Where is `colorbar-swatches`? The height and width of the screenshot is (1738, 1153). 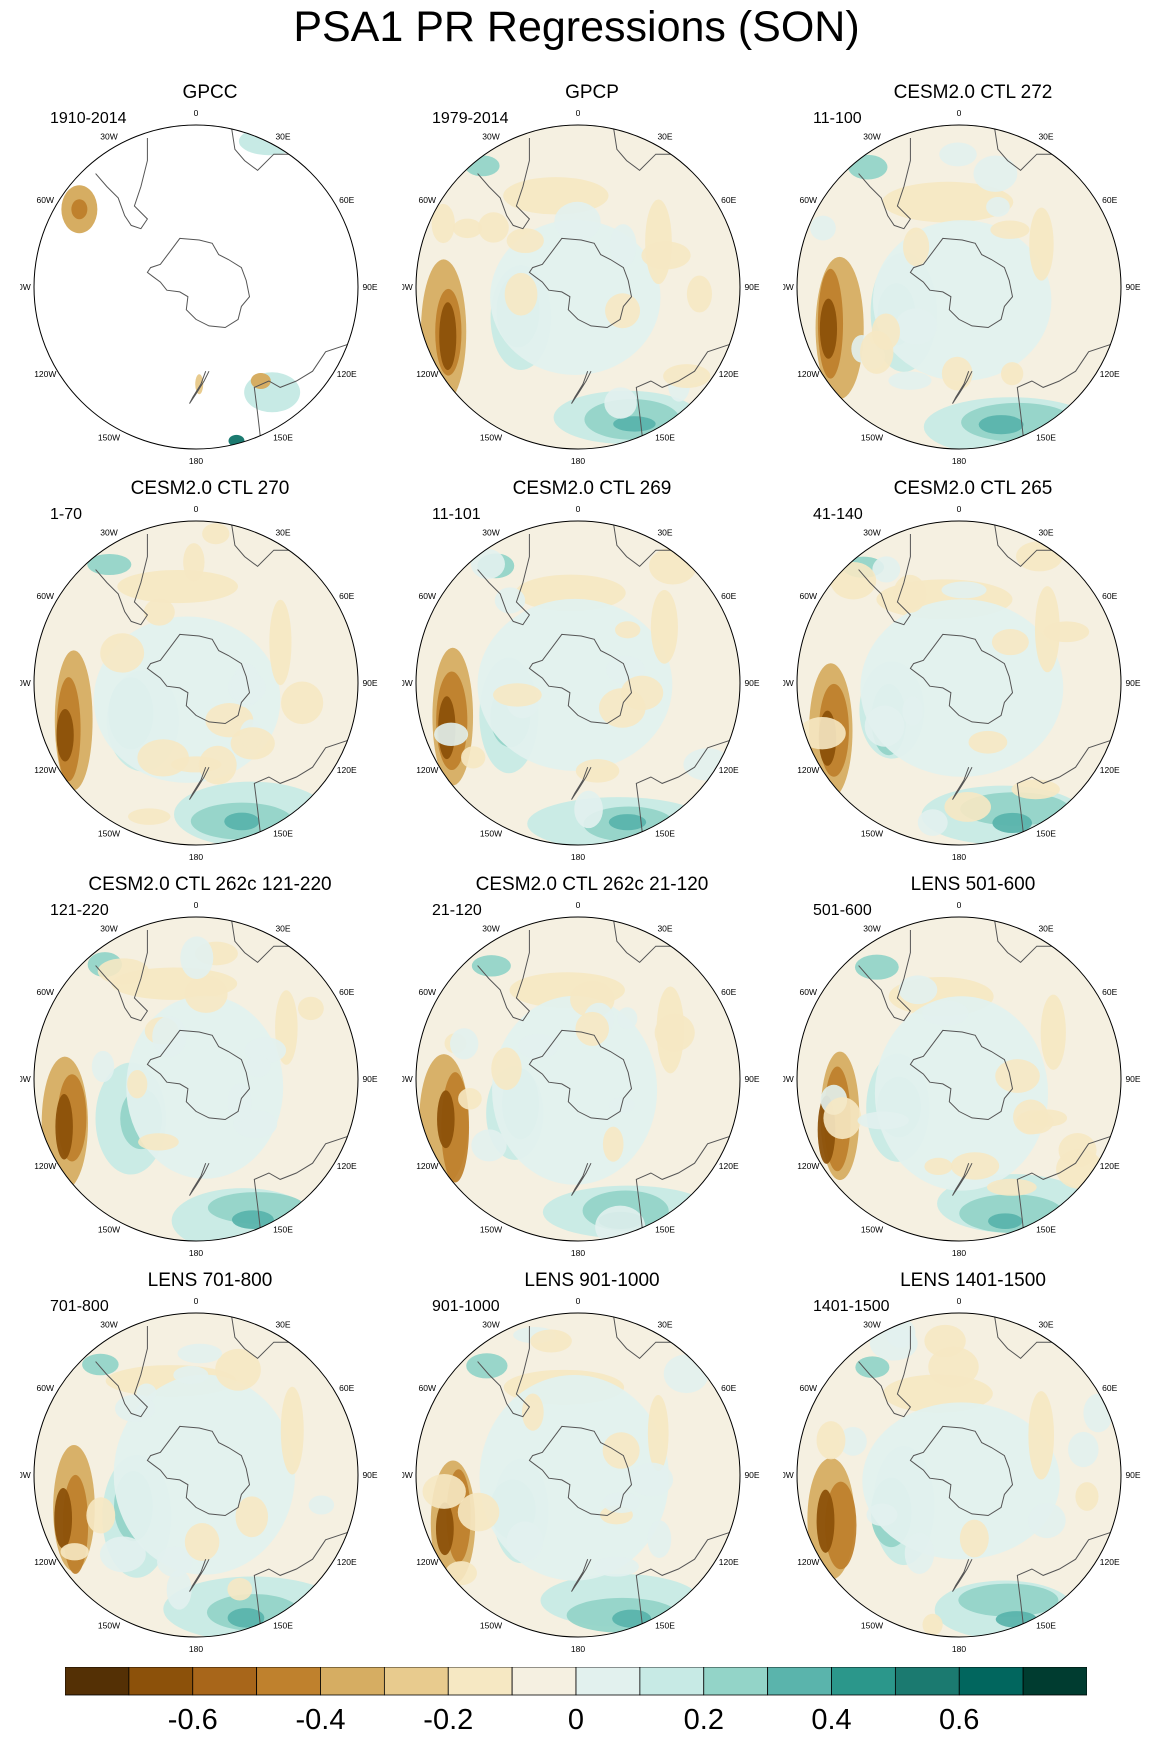 colorbar-swatches is located at coordinates (576, 1681).